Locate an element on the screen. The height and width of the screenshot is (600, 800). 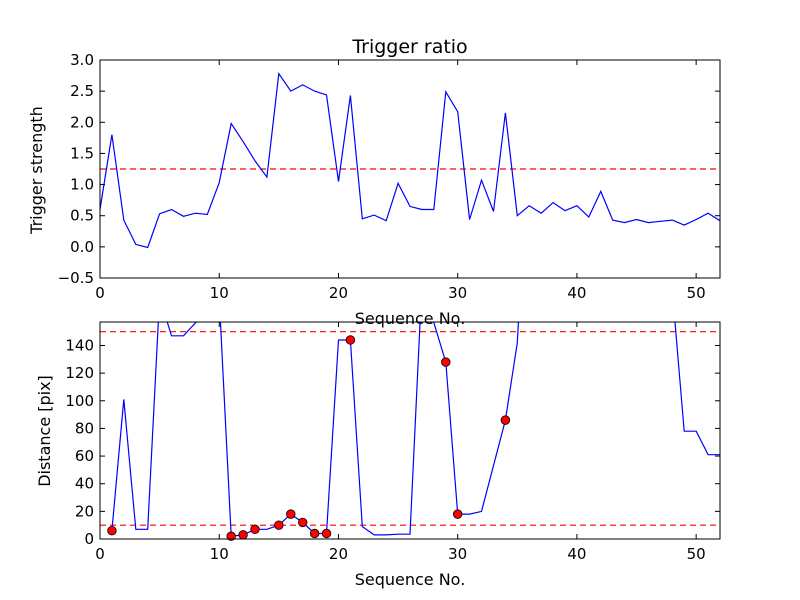
y-tick-label: 1.0 is located at coordinates (82, 185).